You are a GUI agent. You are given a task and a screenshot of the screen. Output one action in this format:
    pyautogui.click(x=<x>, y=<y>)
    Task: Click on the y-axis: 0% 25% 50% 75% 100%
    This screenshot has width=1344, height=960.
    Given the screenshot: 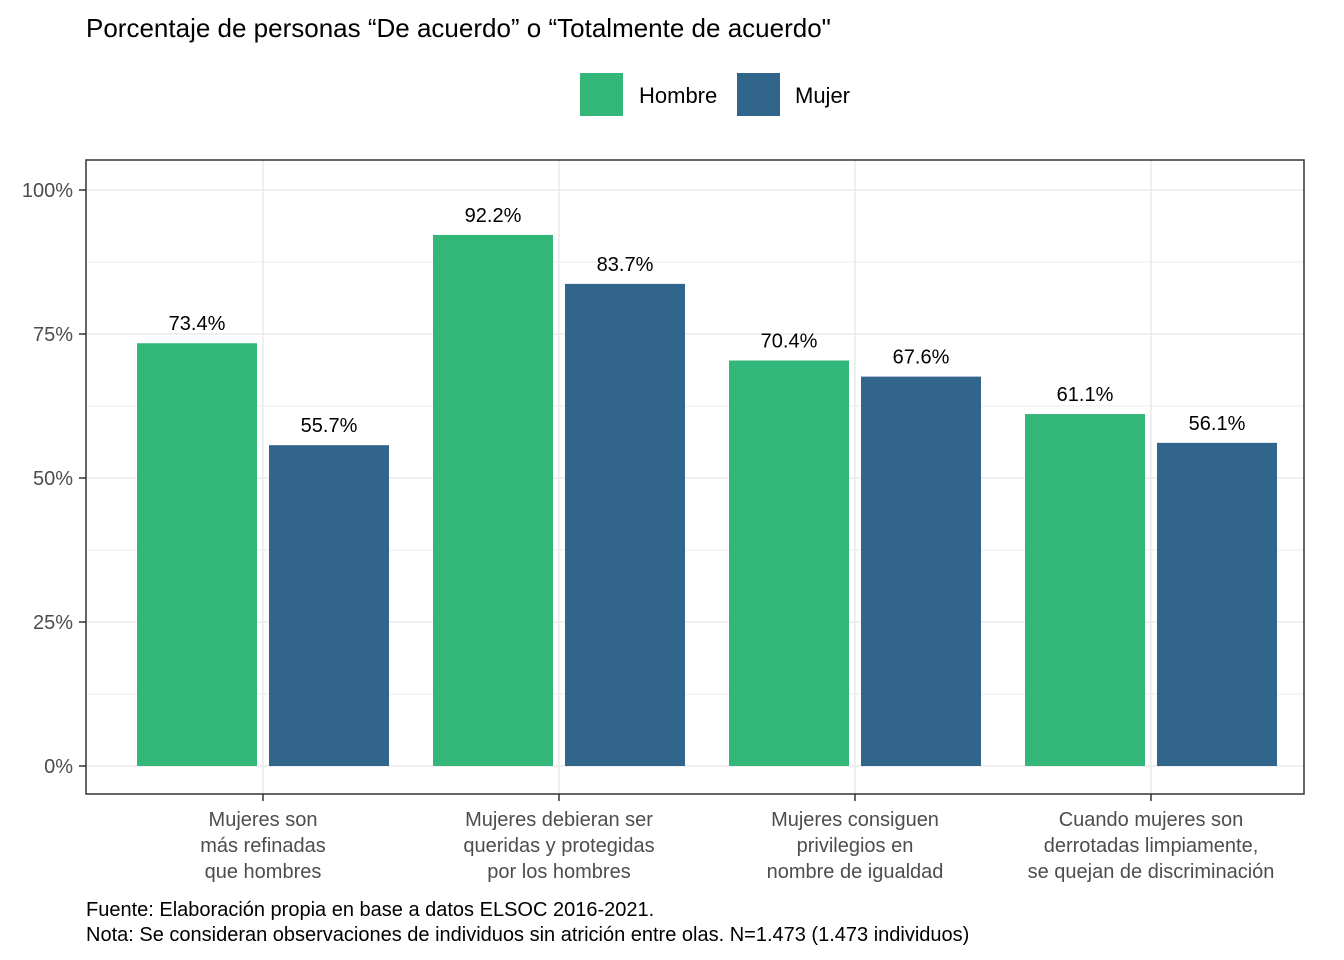 What is the action you would take?
    pyautogui.click(x=54, y=479)
    